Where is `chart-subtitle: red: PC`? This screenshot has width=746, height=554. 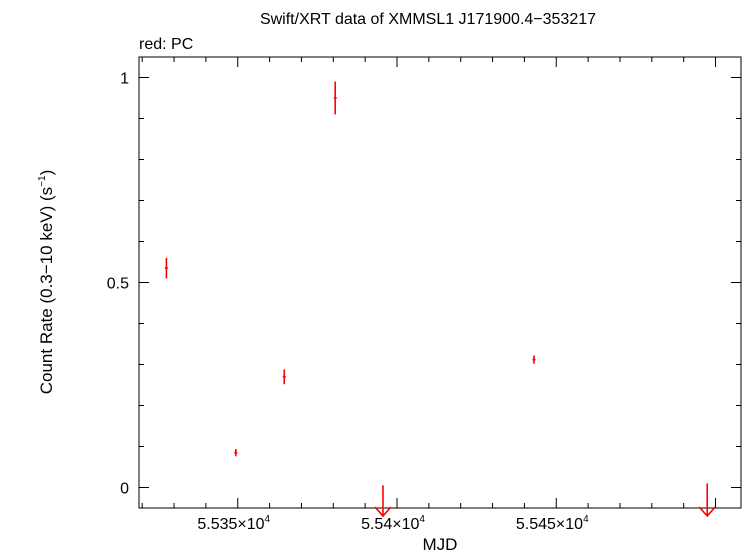
chart-subtitle: red: PC is located at coordinates (166, 44).